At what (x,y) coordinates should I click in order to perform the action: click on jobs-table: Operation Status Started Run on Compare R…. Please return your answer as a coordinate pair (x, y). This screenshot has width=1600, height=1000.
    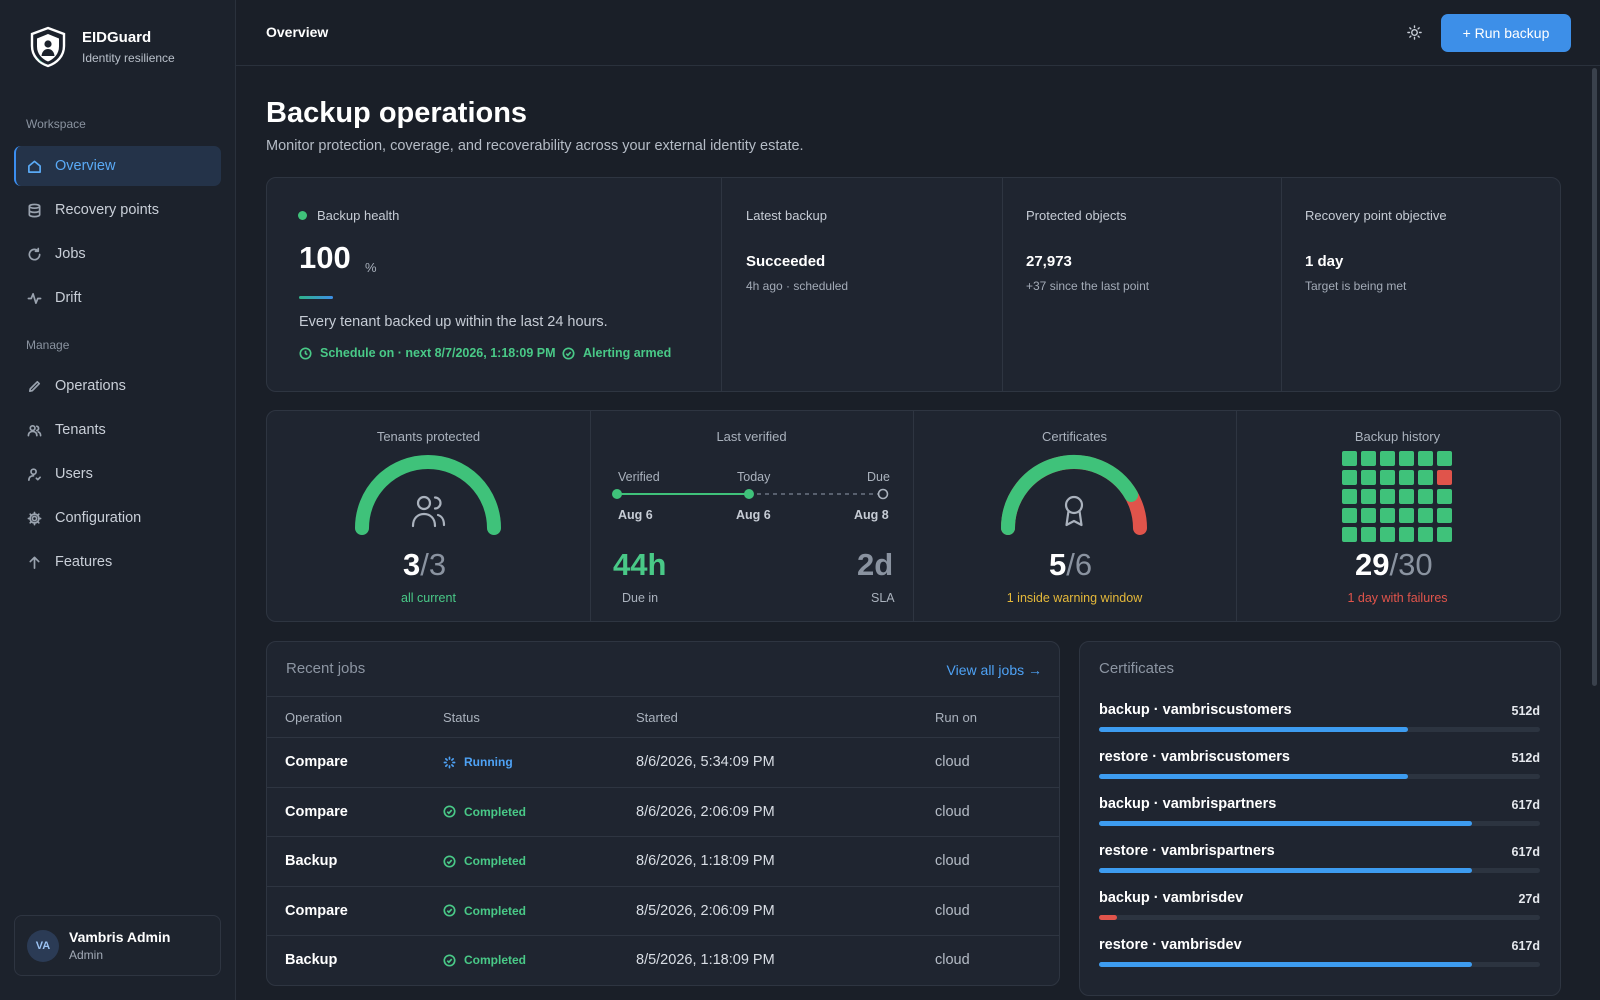
    Looking at the image, I should click on (663, 840).